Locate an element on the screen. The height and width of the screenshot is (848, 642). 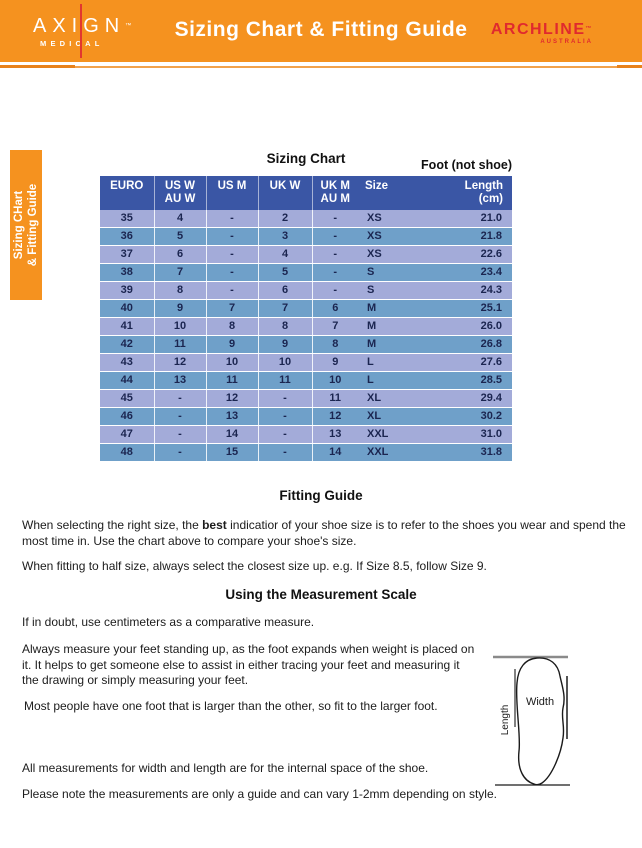
euro-cell: 38 is located at coordinates (127, 272).